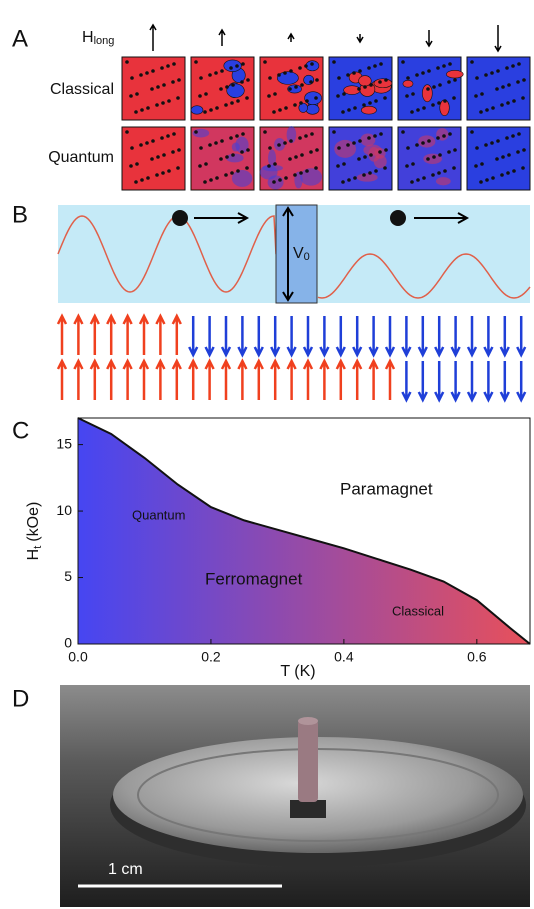 This screenshot has height=909, width=534. Describe the element at coordinates (294, 257) in the screenshot. I see `wavefunction` at that location.